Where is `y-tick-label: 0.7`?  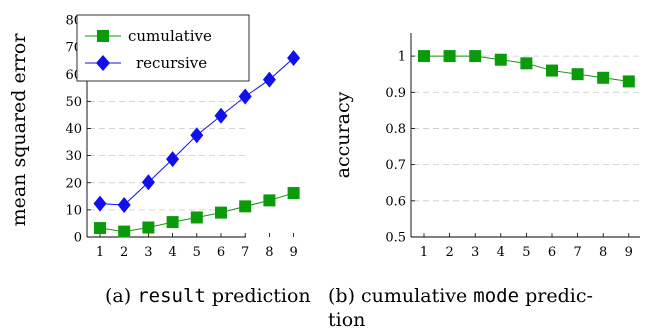 y-tick-label: 0.7 is located at coordinates (395, 165).